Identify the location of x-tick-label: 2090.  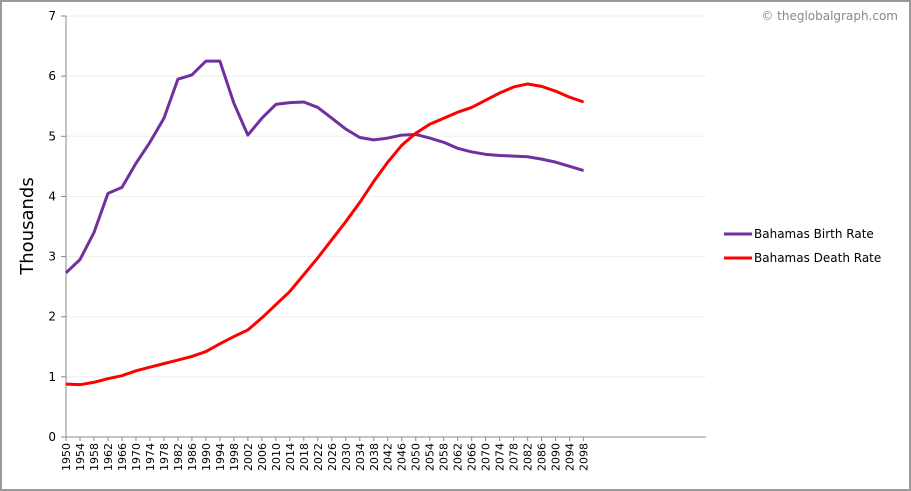
(556, 457).